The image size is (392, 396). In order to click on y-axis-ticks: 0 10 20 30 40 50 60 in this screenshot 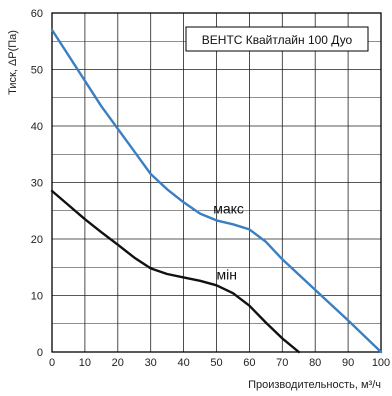, I will do `click(37, 183)`.